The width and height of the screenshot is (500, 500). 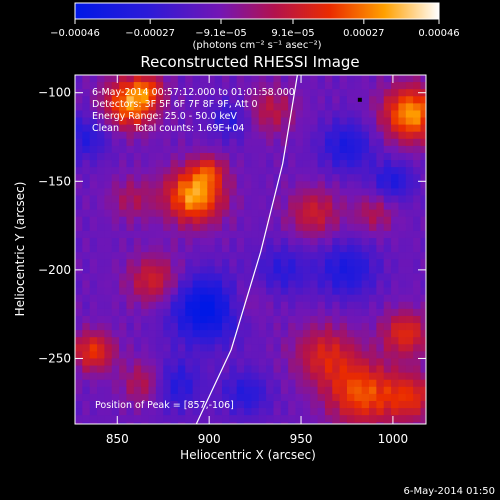 What do you see at coordinates (449, 491) in the screenshot?
I see `timestamp: 6-May-2014 01:50` at bounding box center [449, 491].